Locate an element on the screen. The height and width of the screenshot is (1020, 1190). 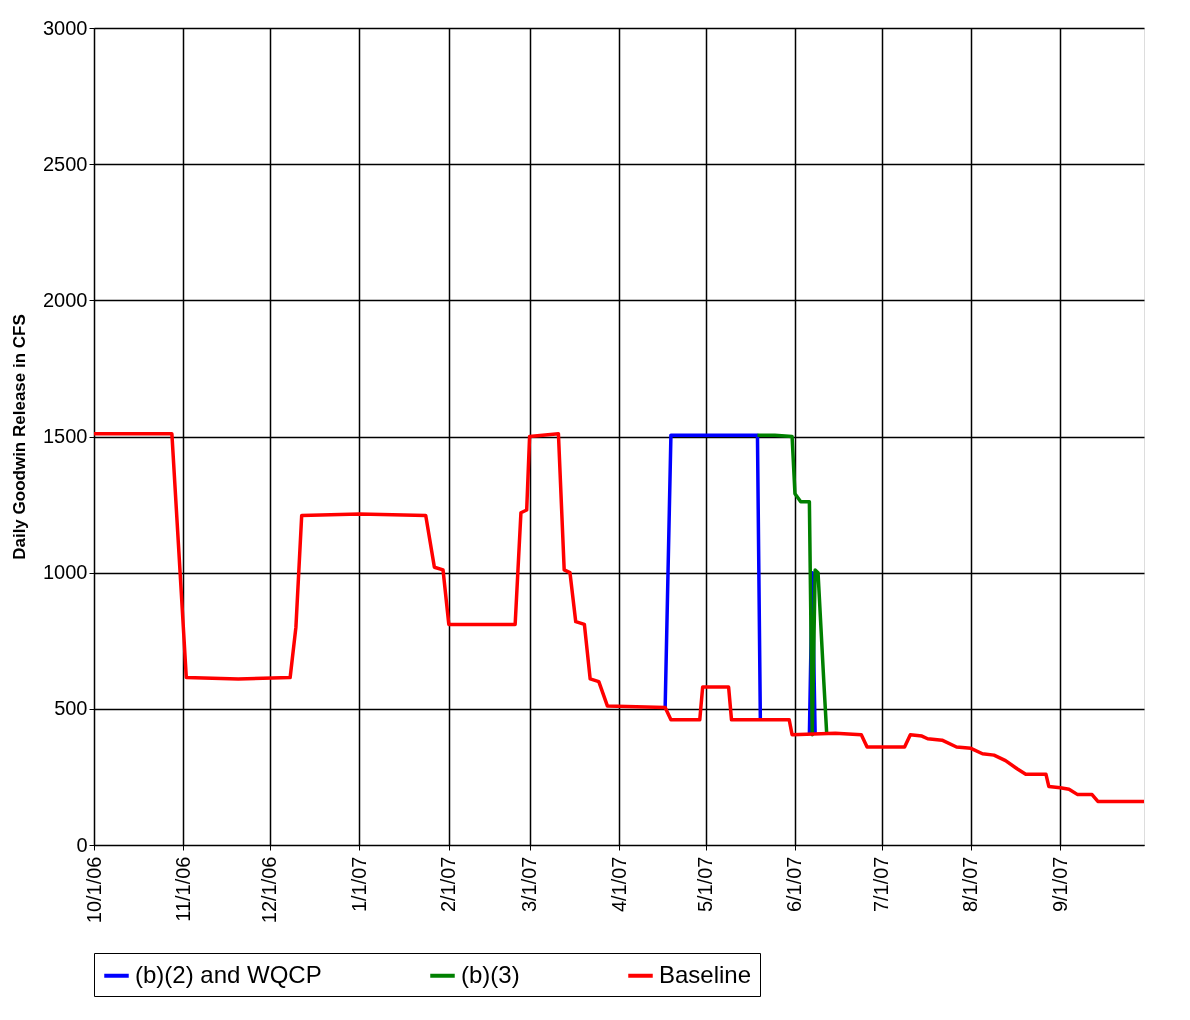
x-tick-label: 9/1/07 is located at coordinates (1059, 884).